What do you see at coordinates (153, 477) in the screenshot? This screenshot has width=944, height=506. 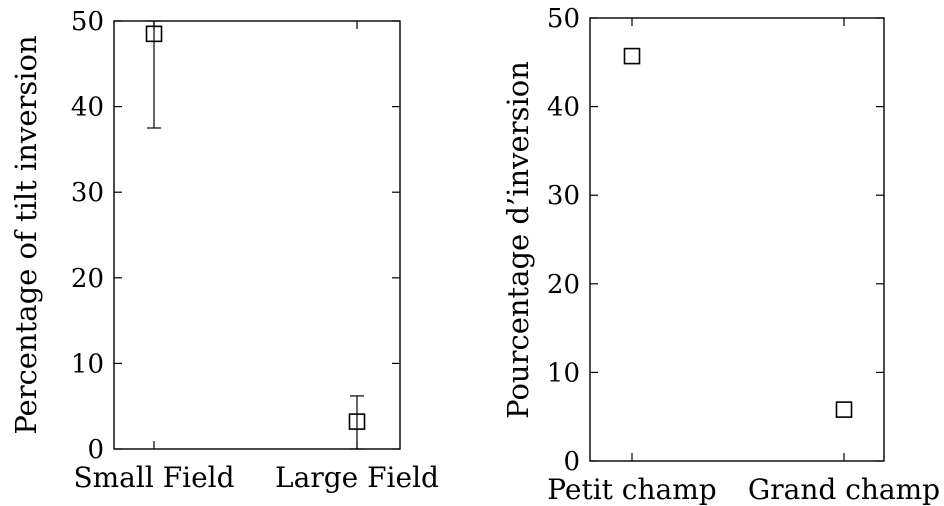 I see `x-tick-label: Small Field` at bounding box center [153, 477].